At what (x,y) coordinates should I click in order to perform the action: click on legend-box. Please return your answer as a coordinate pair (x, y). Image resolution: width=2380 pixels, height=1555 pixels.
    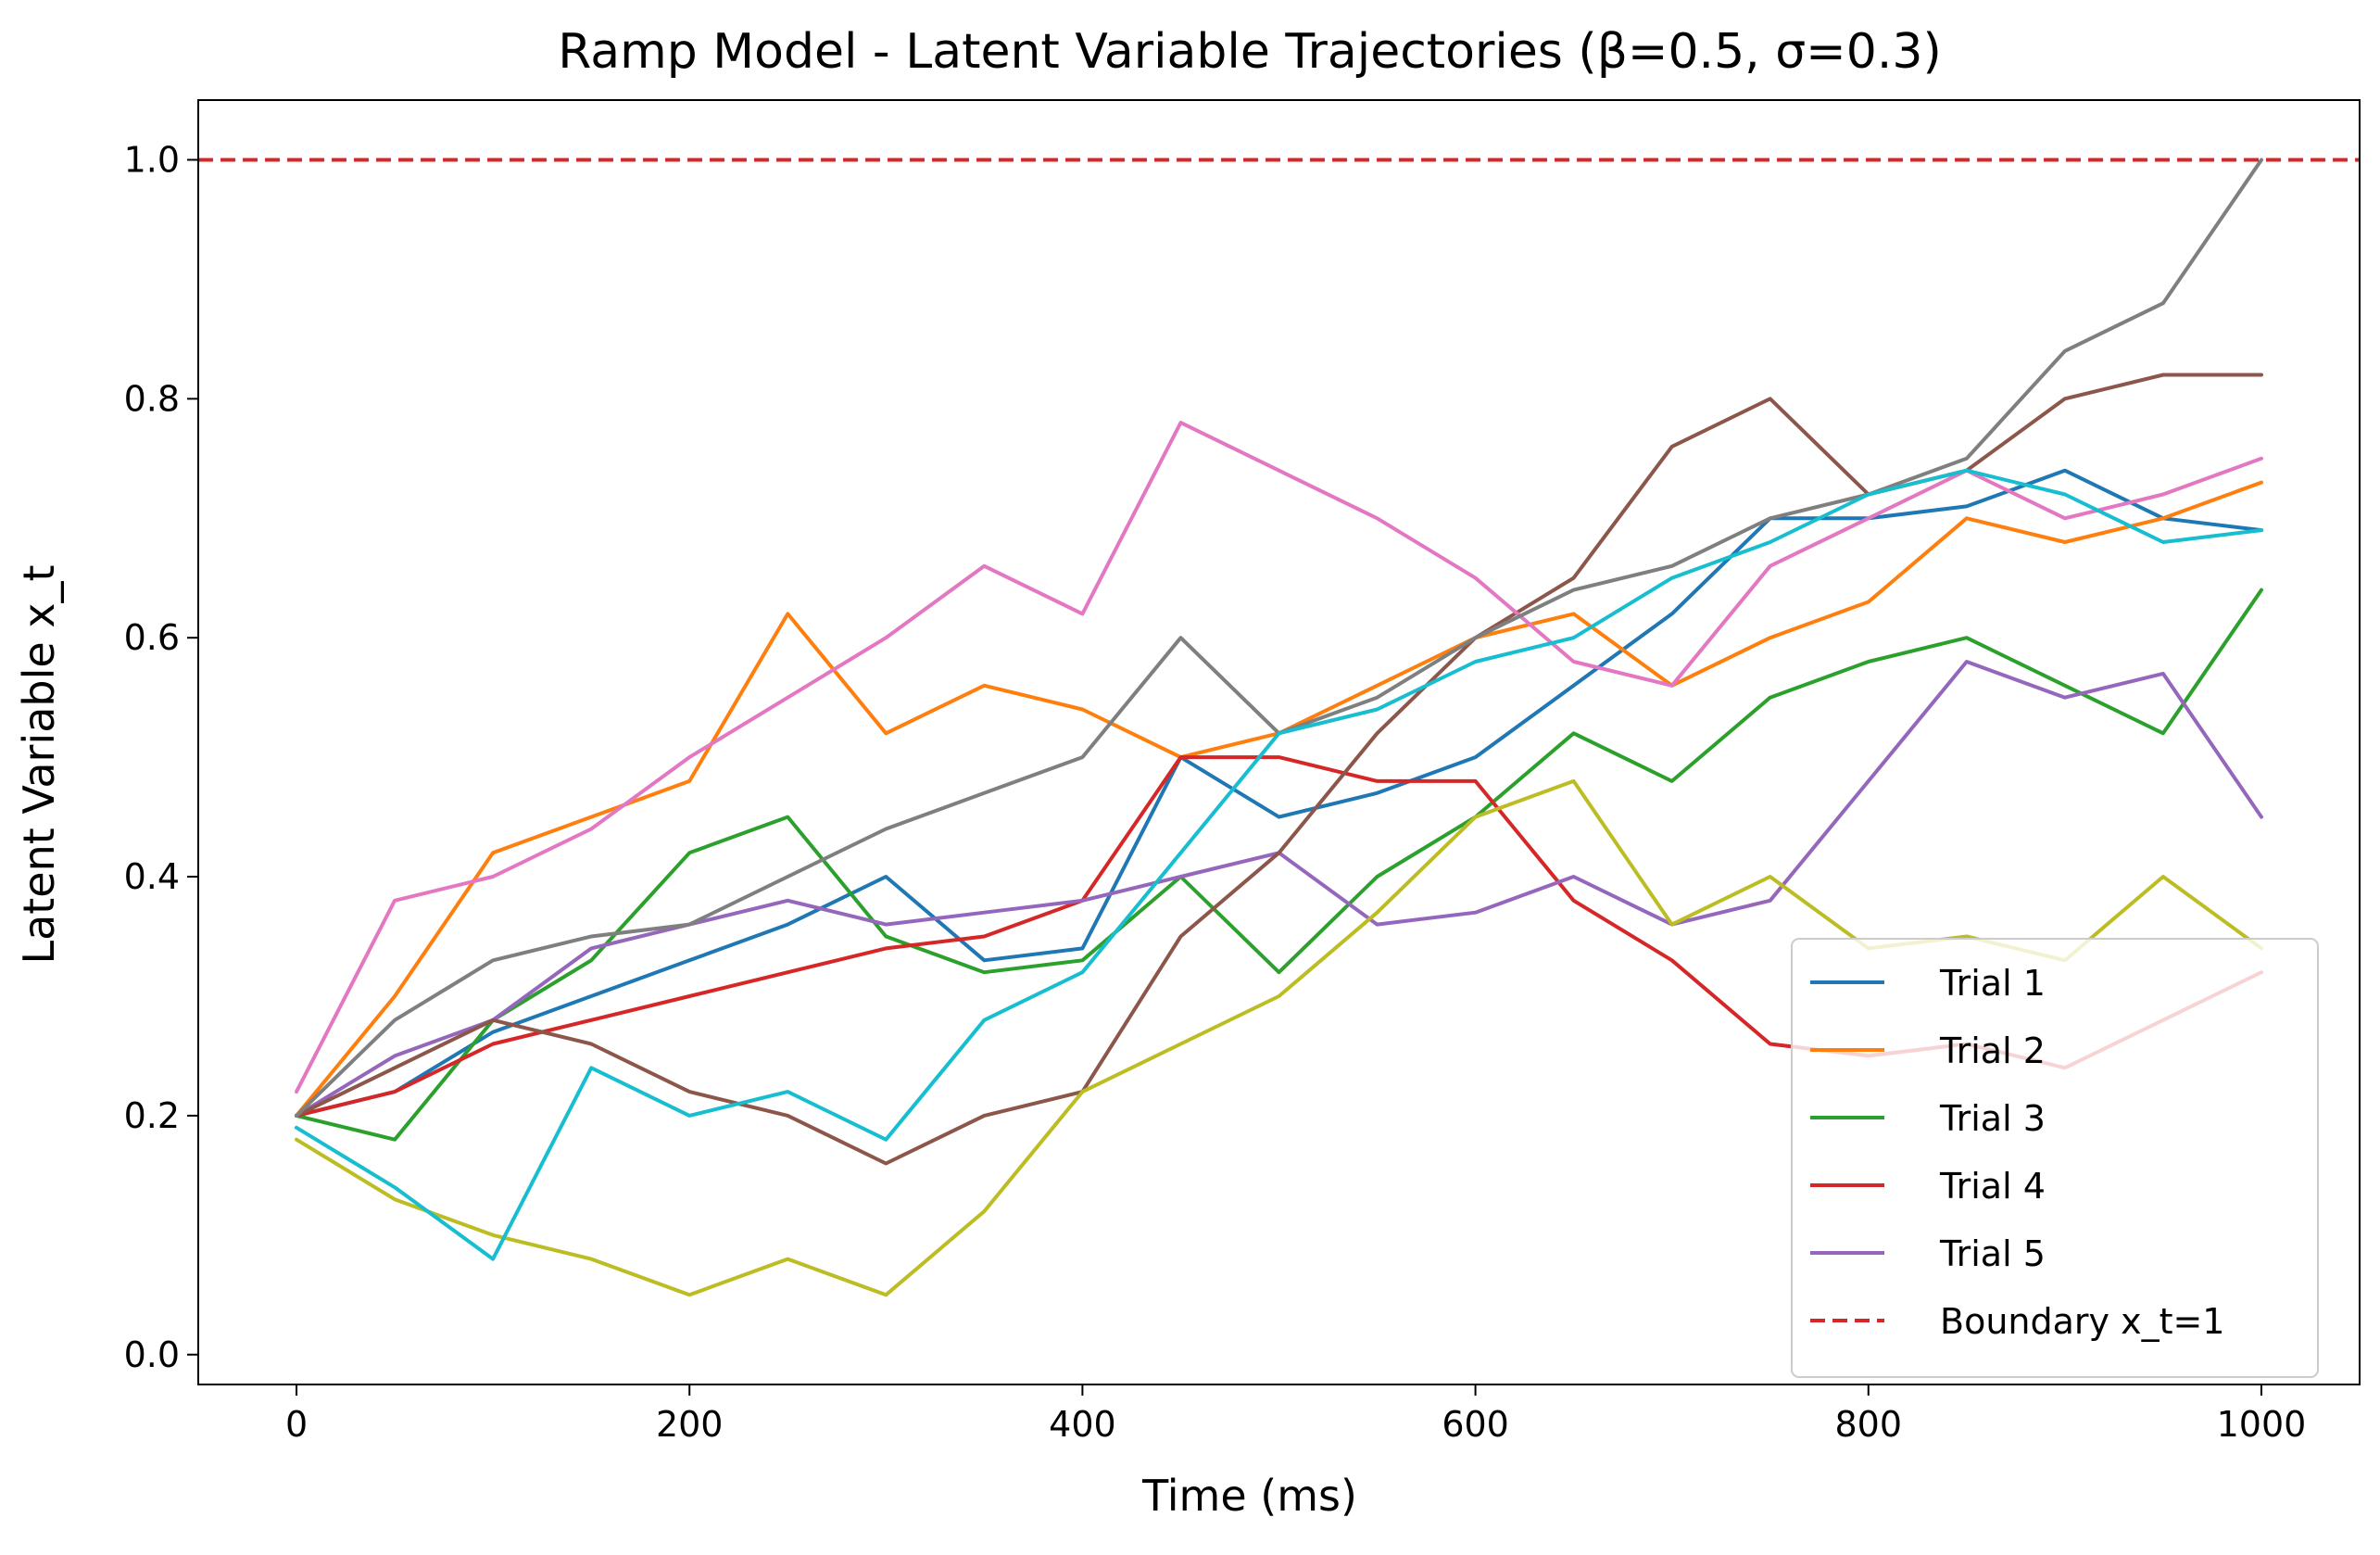
    Looking at the image, I should click on (2055, 1158).